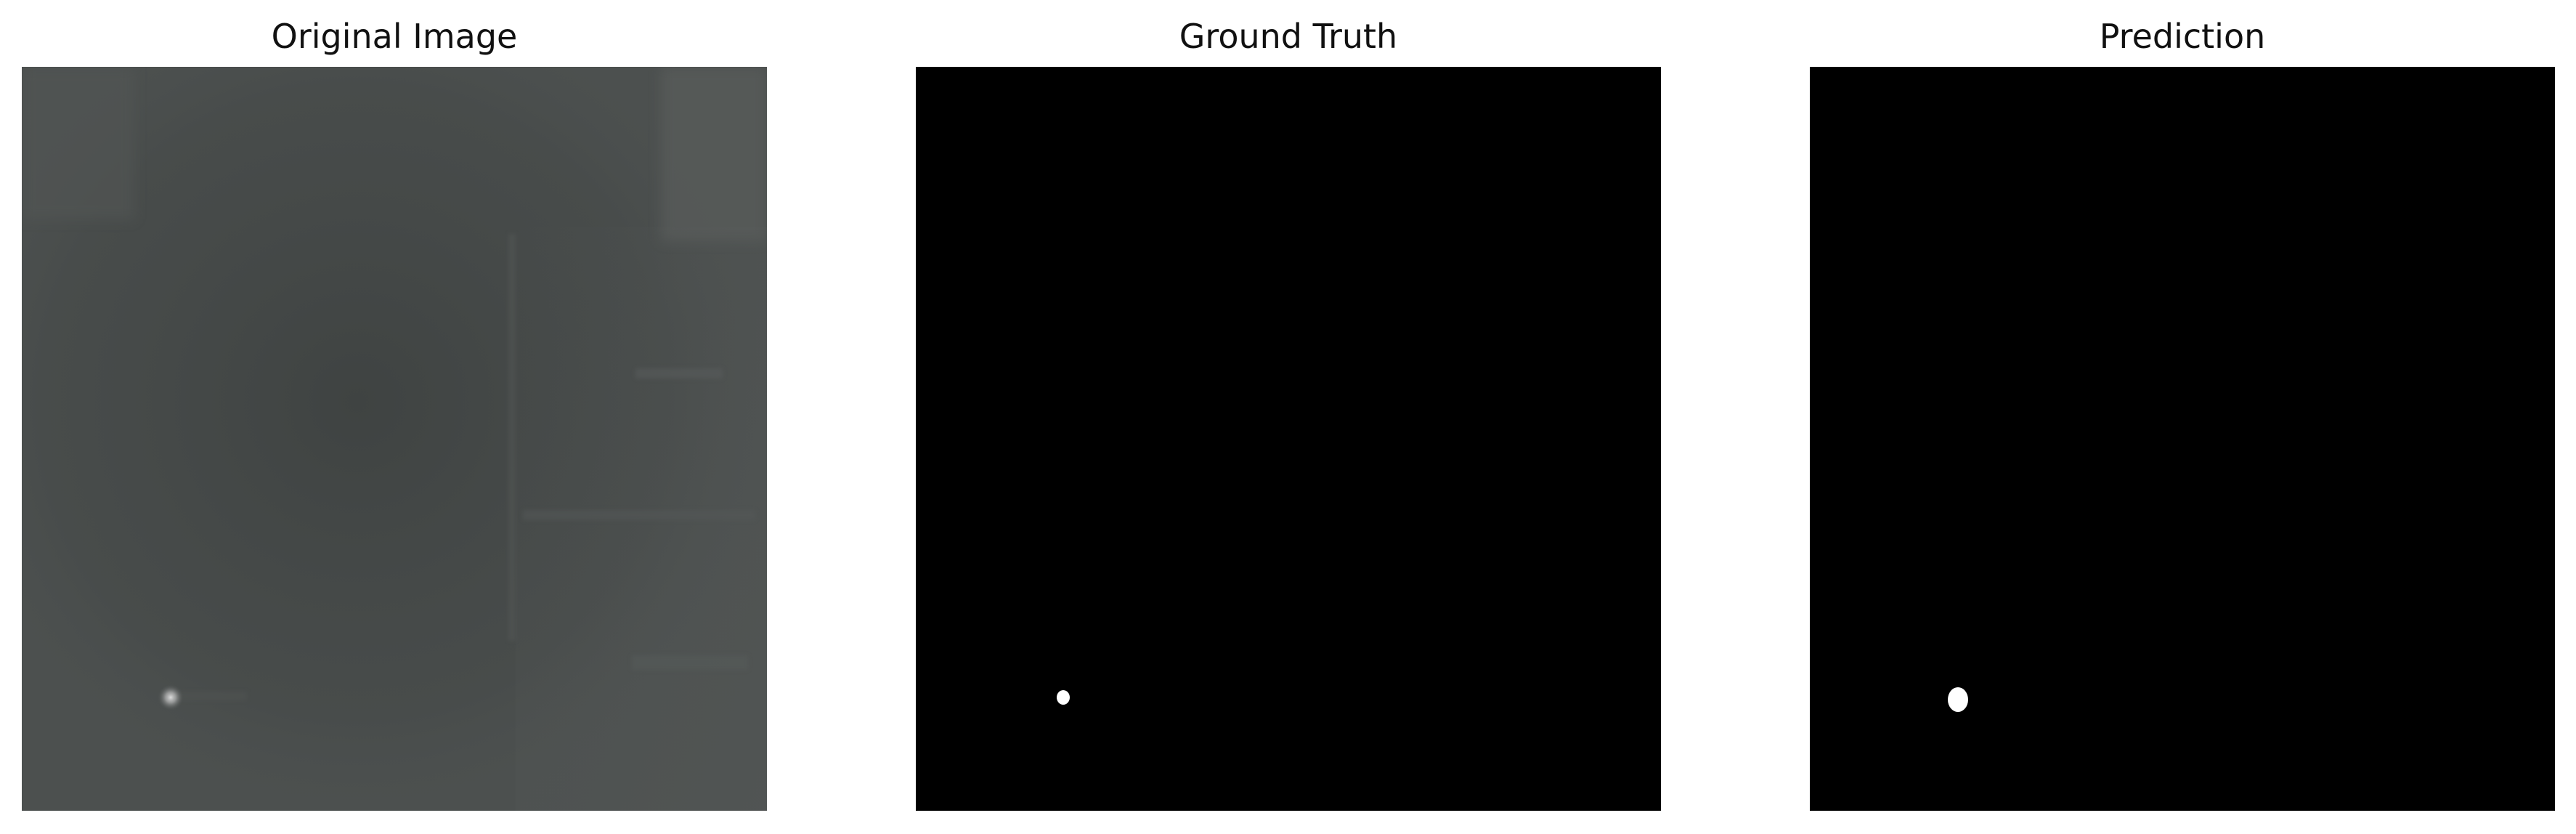 This screenshot has height=834, width=2576. I want to click on original-hotspot, so click(171, 697).